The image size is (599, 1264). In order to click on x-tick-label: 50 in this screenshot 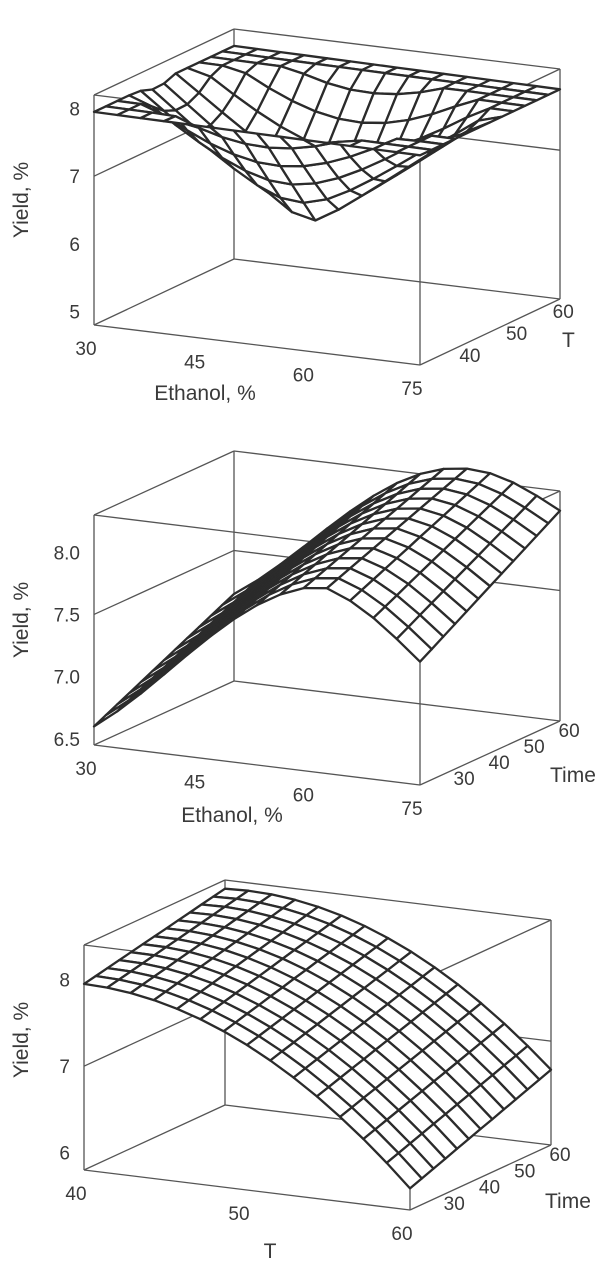, I will do `click(238, 1214)`.